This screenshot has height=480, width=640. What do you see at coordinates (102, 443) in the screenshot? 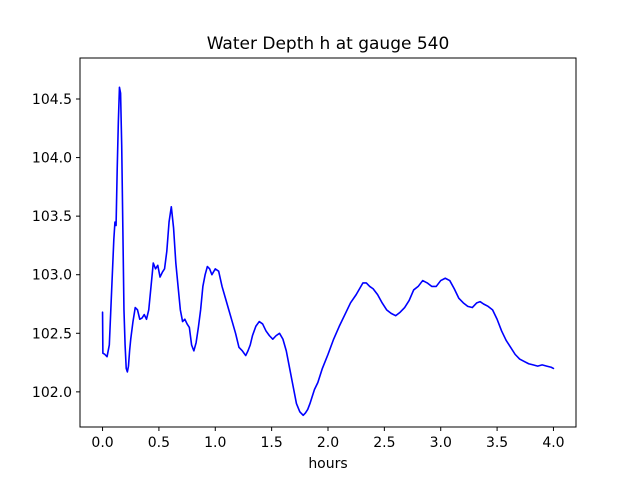
I see `x-tick-label: 0.0` at bounding box center [102, 443].